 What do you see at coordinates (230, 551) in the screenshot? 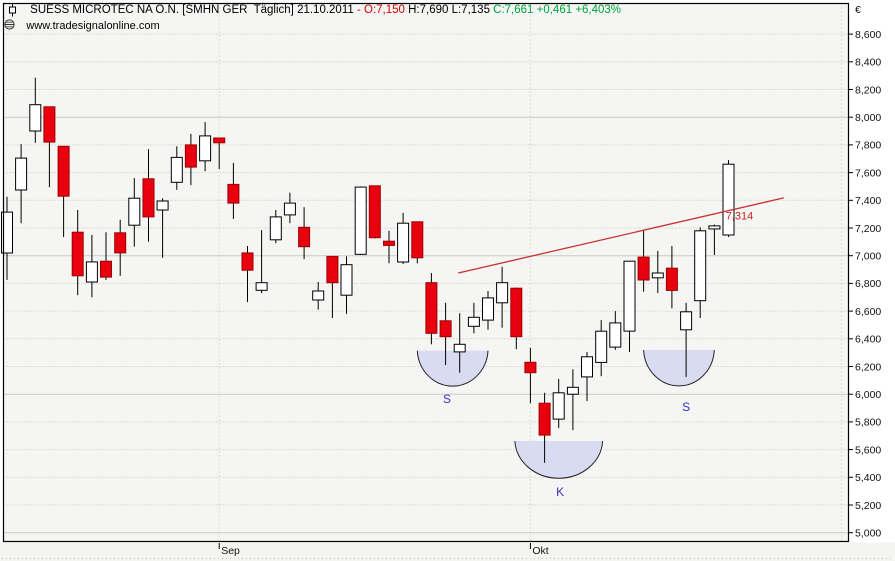
I see `x-tick-label: Sep` at bounding box center [230, 551].